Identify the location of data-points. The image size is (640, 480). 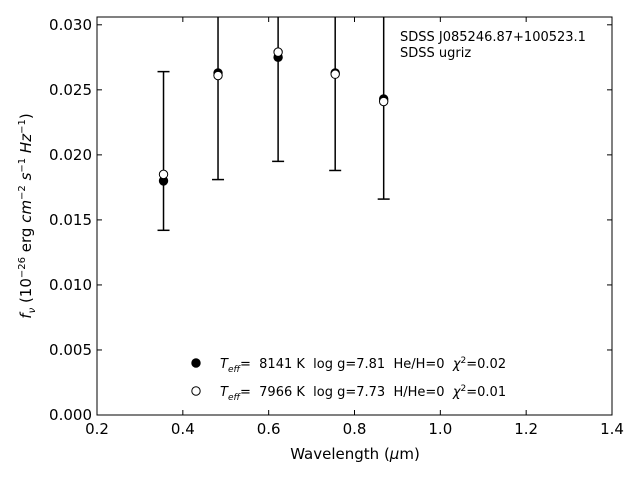
(273, 116).